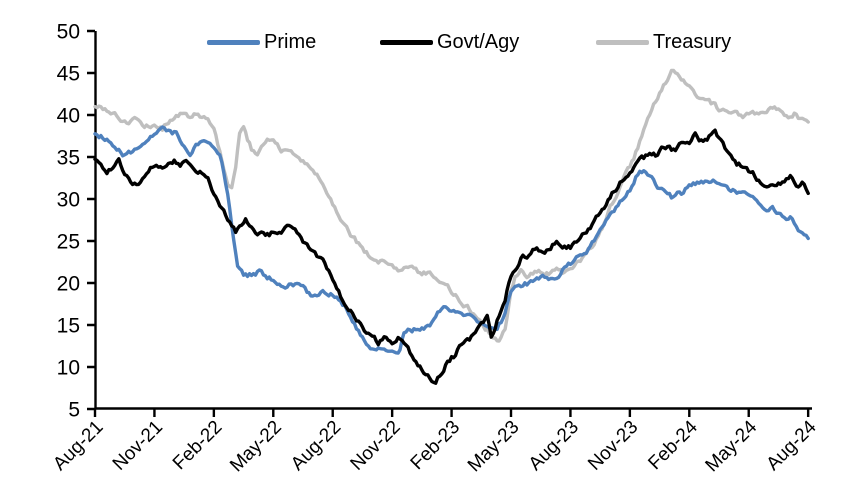  I want to click on svg-text: Aug-22, so click(316, 446).